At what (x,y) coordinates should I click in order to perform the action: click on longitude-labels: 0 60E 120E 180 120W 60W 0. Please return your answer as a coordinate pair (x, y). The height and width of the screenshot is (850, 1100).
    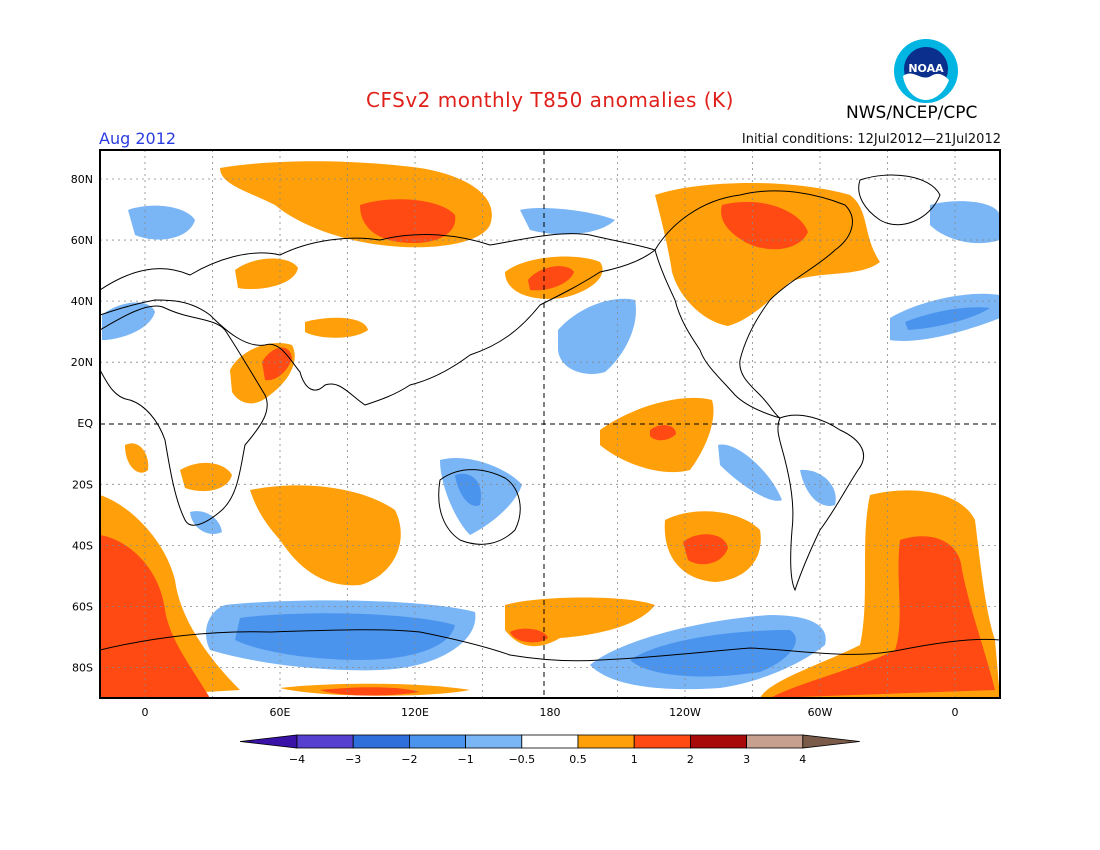
    Looking at the image, I should click on (550, 712).